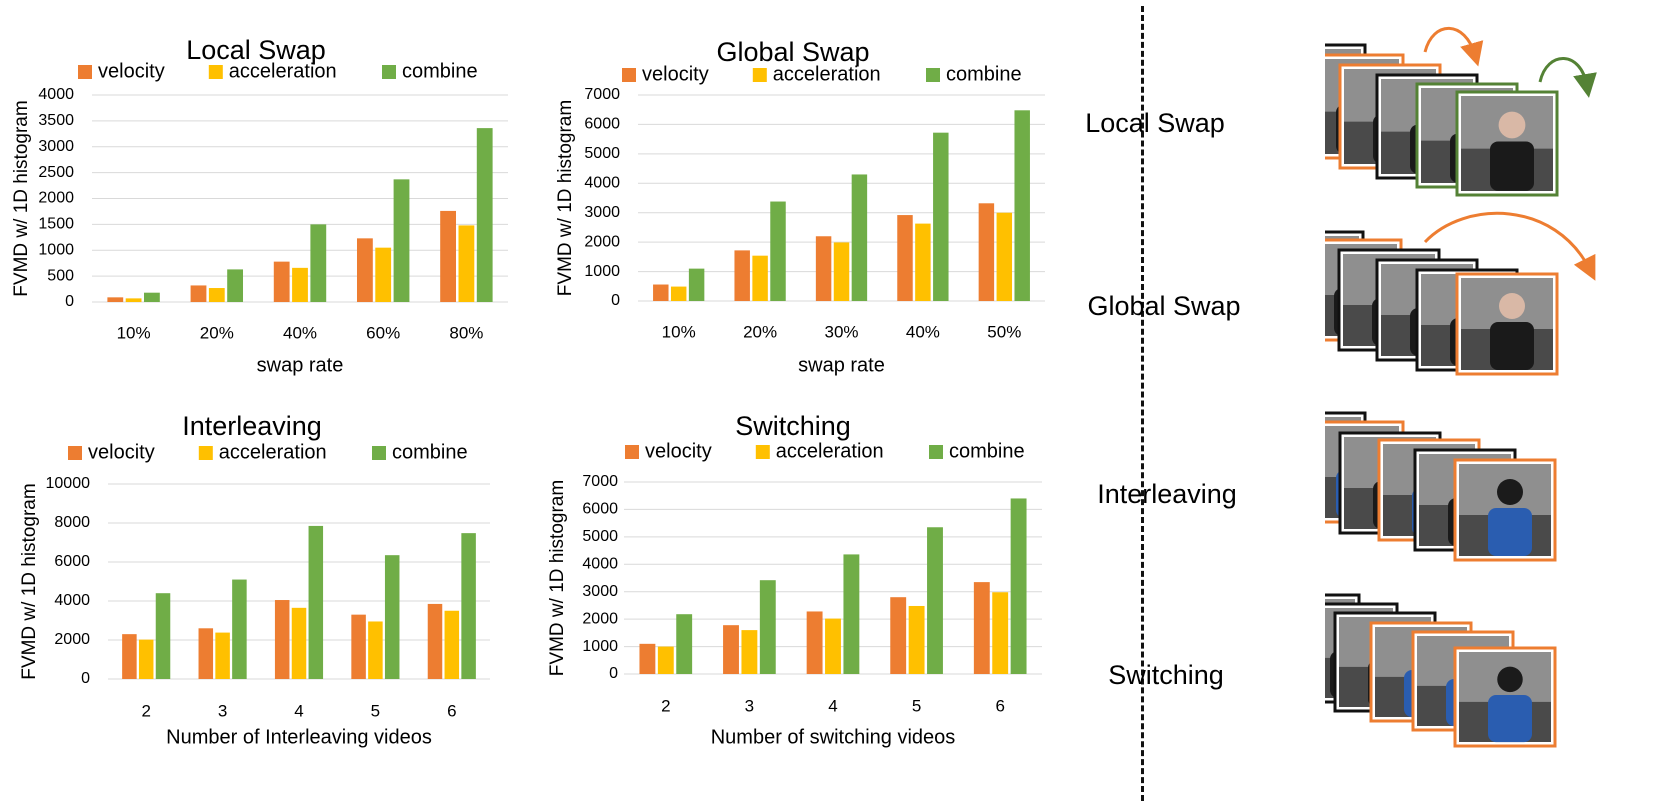 This screenshot has width=1661, height=806. What do you see at coordinates (696, 284) in the screenshot?
I see `bar-combine-10%` at bounding box center [696, 284].